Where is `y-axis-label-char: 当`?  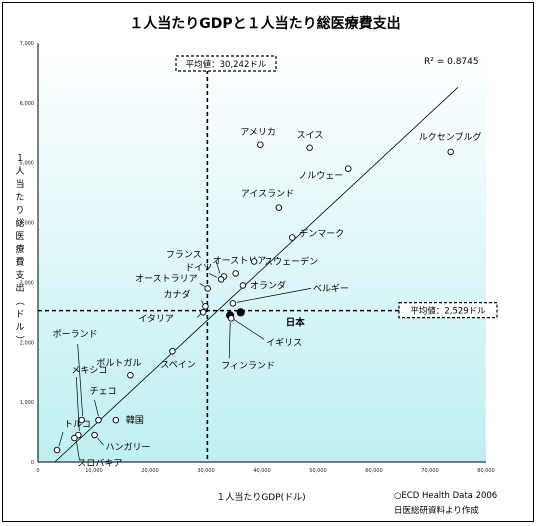 y-axis-label-char: 当 is located at coordinates (19, 184).